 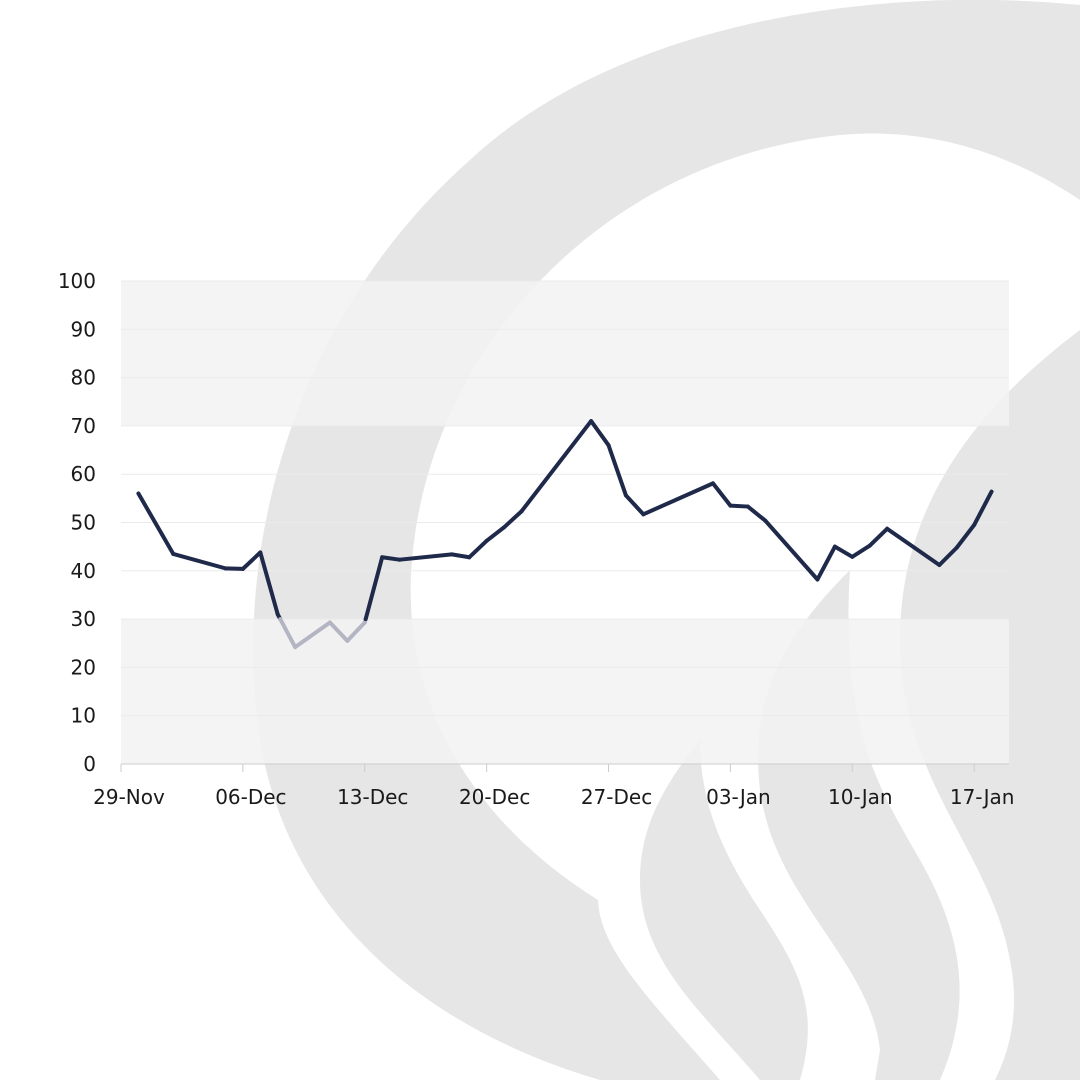 What do you see at coordinates (83, 523) in the screenshot?
I see `y-tick-label: 50` at bounding box center [83, 523].